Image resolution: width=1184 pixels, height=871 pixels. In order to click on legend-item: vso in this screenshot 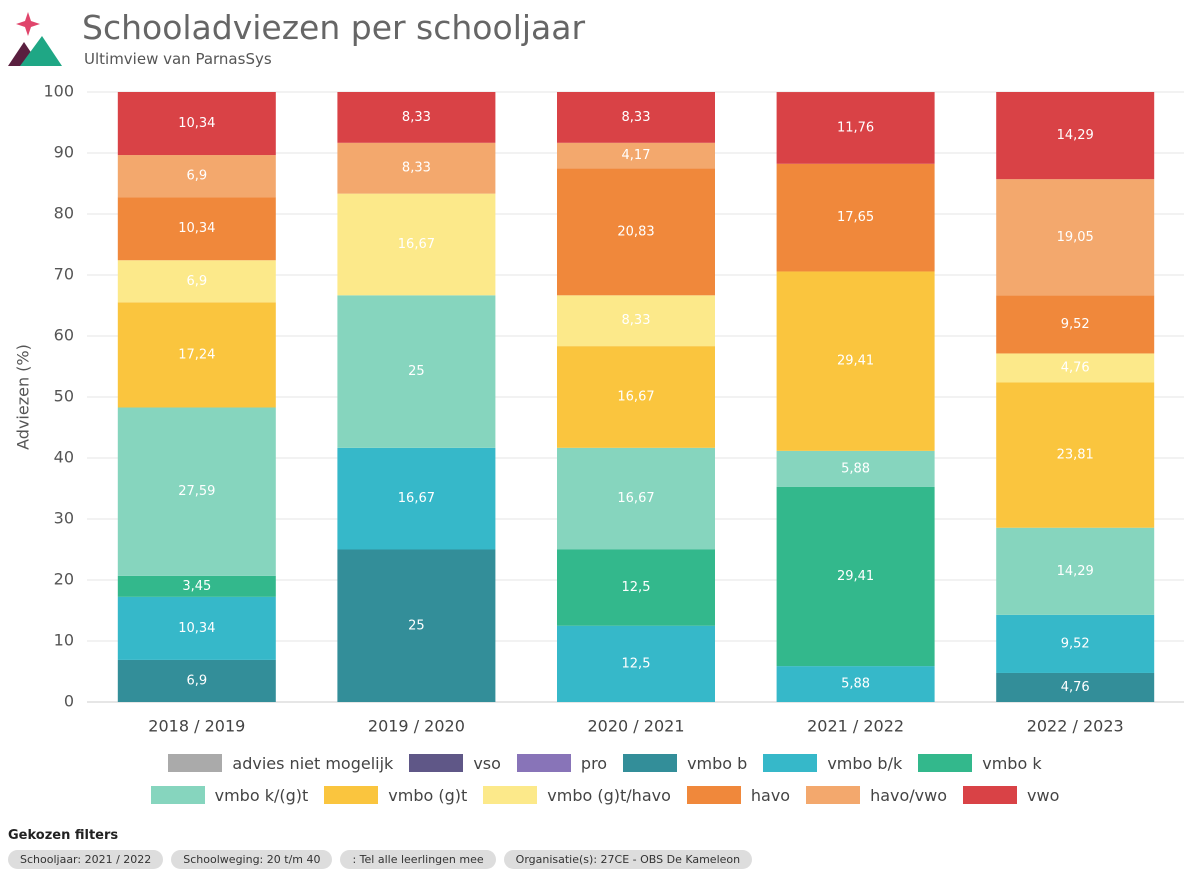, I will do `click(455, 763)`.